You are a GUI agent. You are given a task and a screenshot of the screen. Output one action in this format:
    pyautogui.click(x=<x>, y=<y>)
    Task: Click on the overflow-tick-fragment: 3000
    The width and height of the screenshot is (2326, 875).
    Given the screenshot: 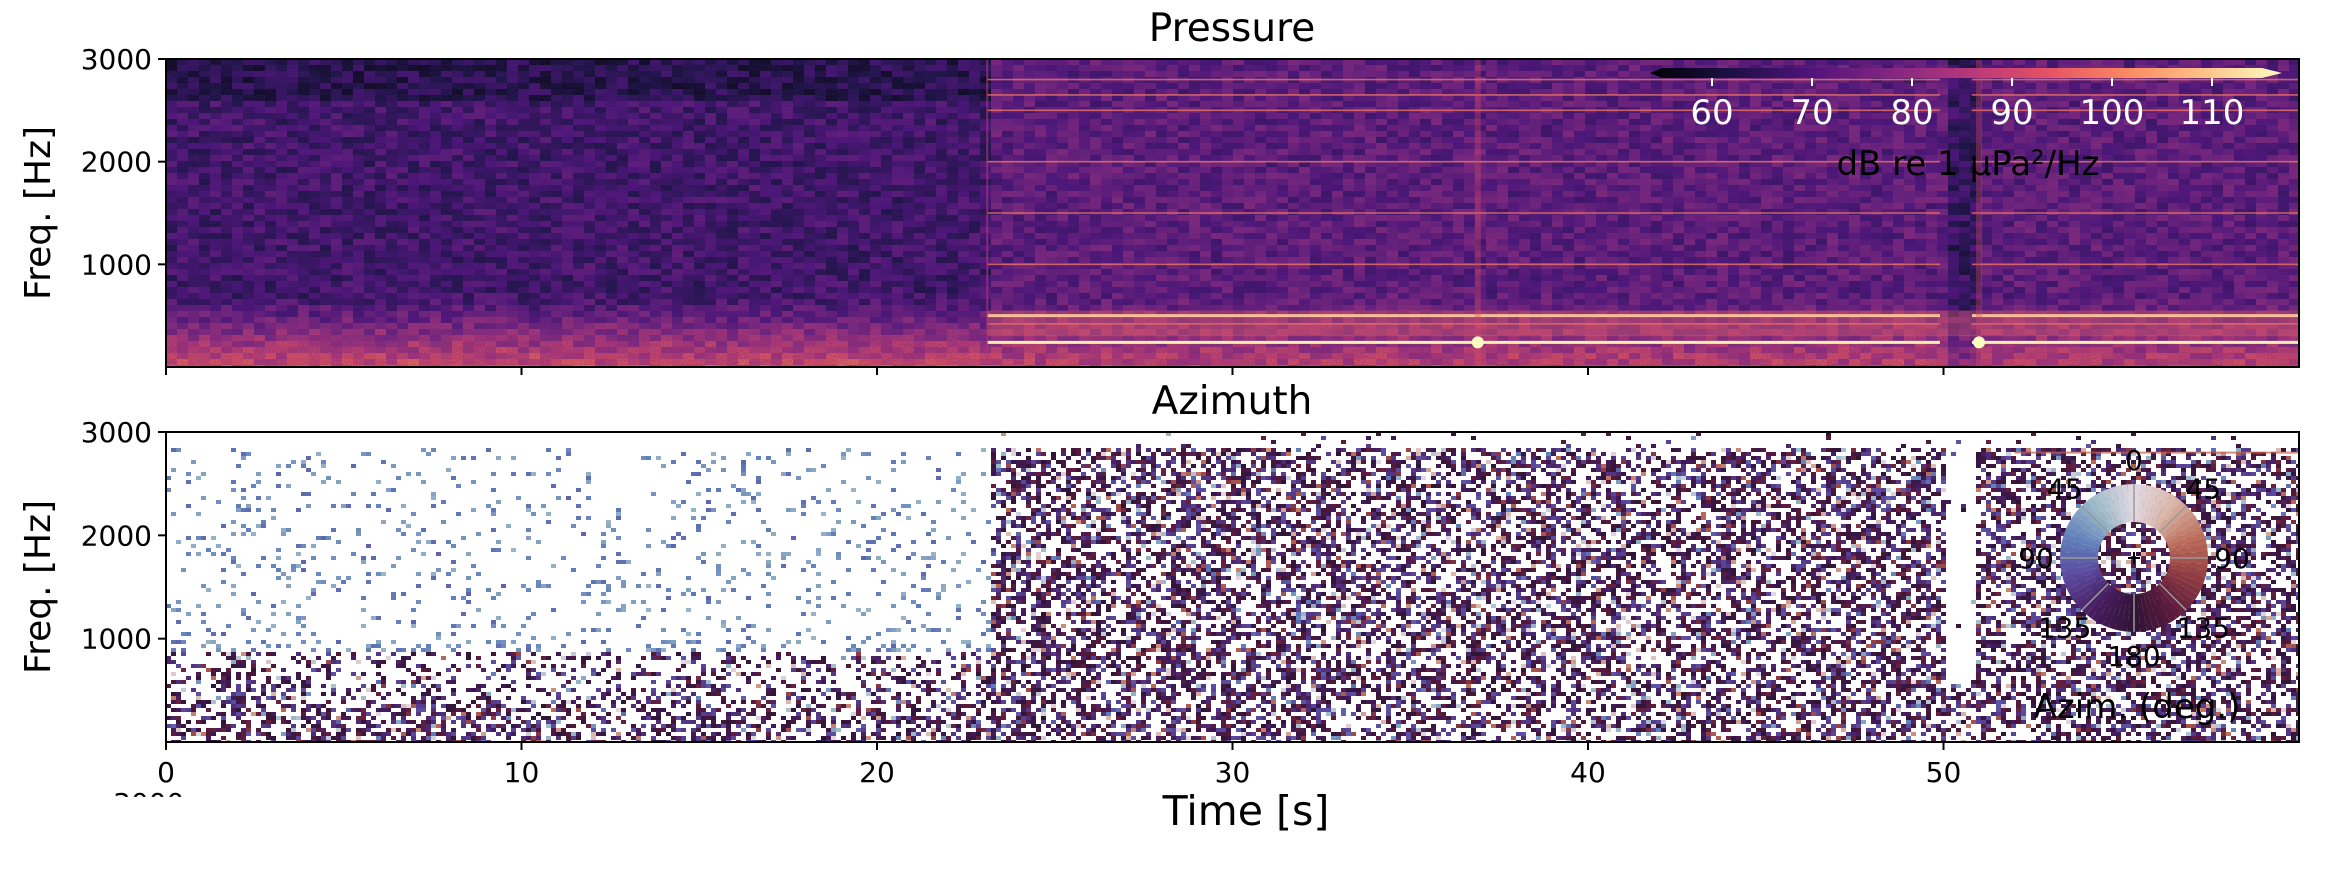 What is the action you would take?
    pyautogui.click(x=148, y=803)
    